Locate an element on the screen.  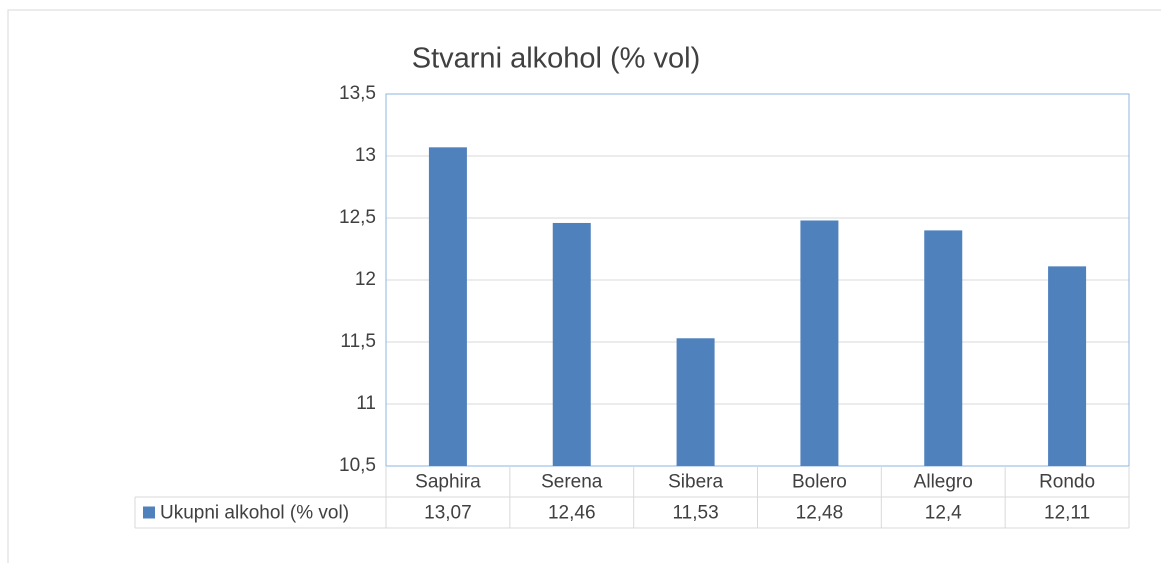
x-tick-label: Sibera is located at coordinates (695, 482).